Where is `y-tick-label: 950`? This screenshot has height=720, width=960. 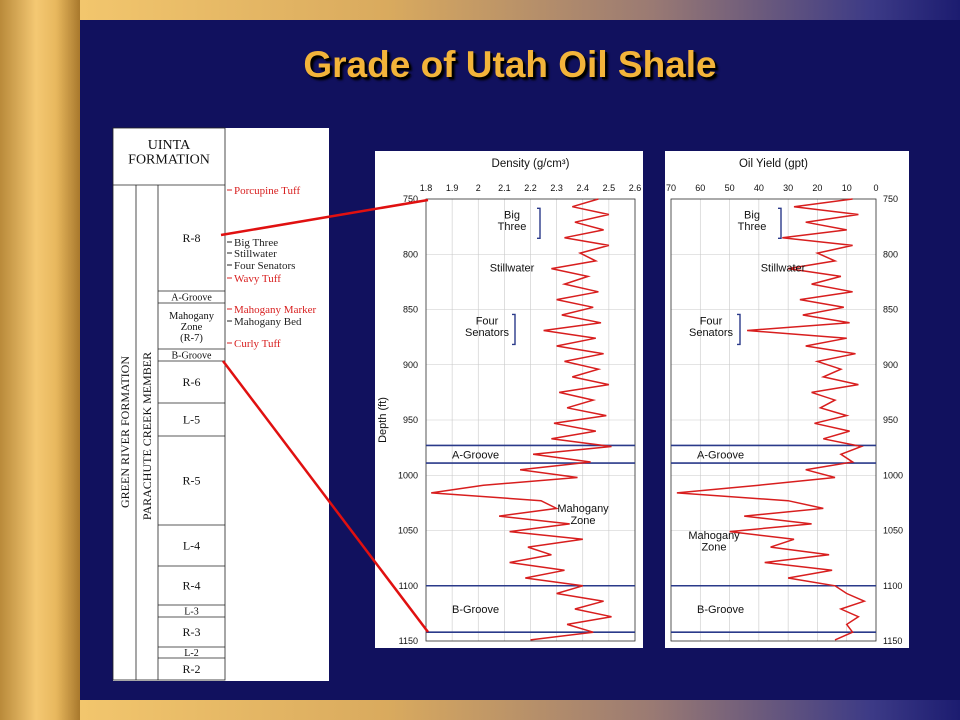 y-tick-label: 950 is located at coordinates (410, 420).